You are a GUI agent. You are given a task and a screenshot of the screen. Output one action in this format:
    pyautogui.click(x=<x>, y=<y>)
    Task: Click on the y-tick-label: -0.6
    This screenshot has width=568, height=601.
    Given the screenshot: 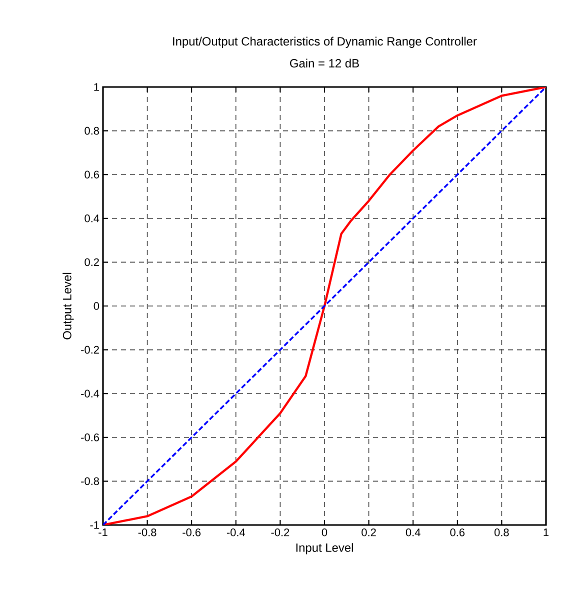 What is the action you would take?
    pyautogui.click(x=90, y=438)
    